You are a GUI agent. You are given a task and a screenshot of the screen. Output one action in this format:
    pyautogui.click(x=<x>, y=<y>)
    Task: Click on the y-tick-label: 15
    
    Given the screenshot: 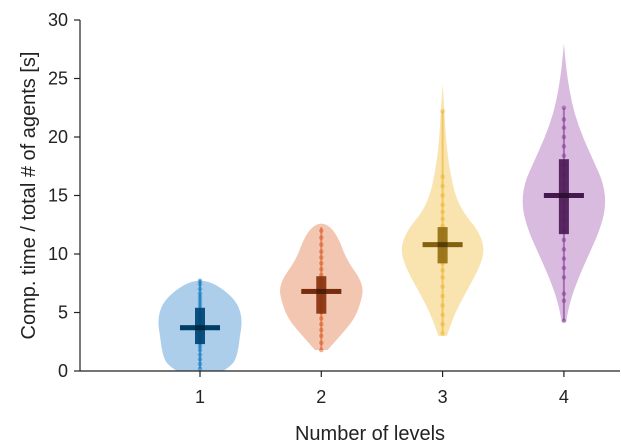 What is the action you would take?
    pyautogui.click(x=58, y=196)
    